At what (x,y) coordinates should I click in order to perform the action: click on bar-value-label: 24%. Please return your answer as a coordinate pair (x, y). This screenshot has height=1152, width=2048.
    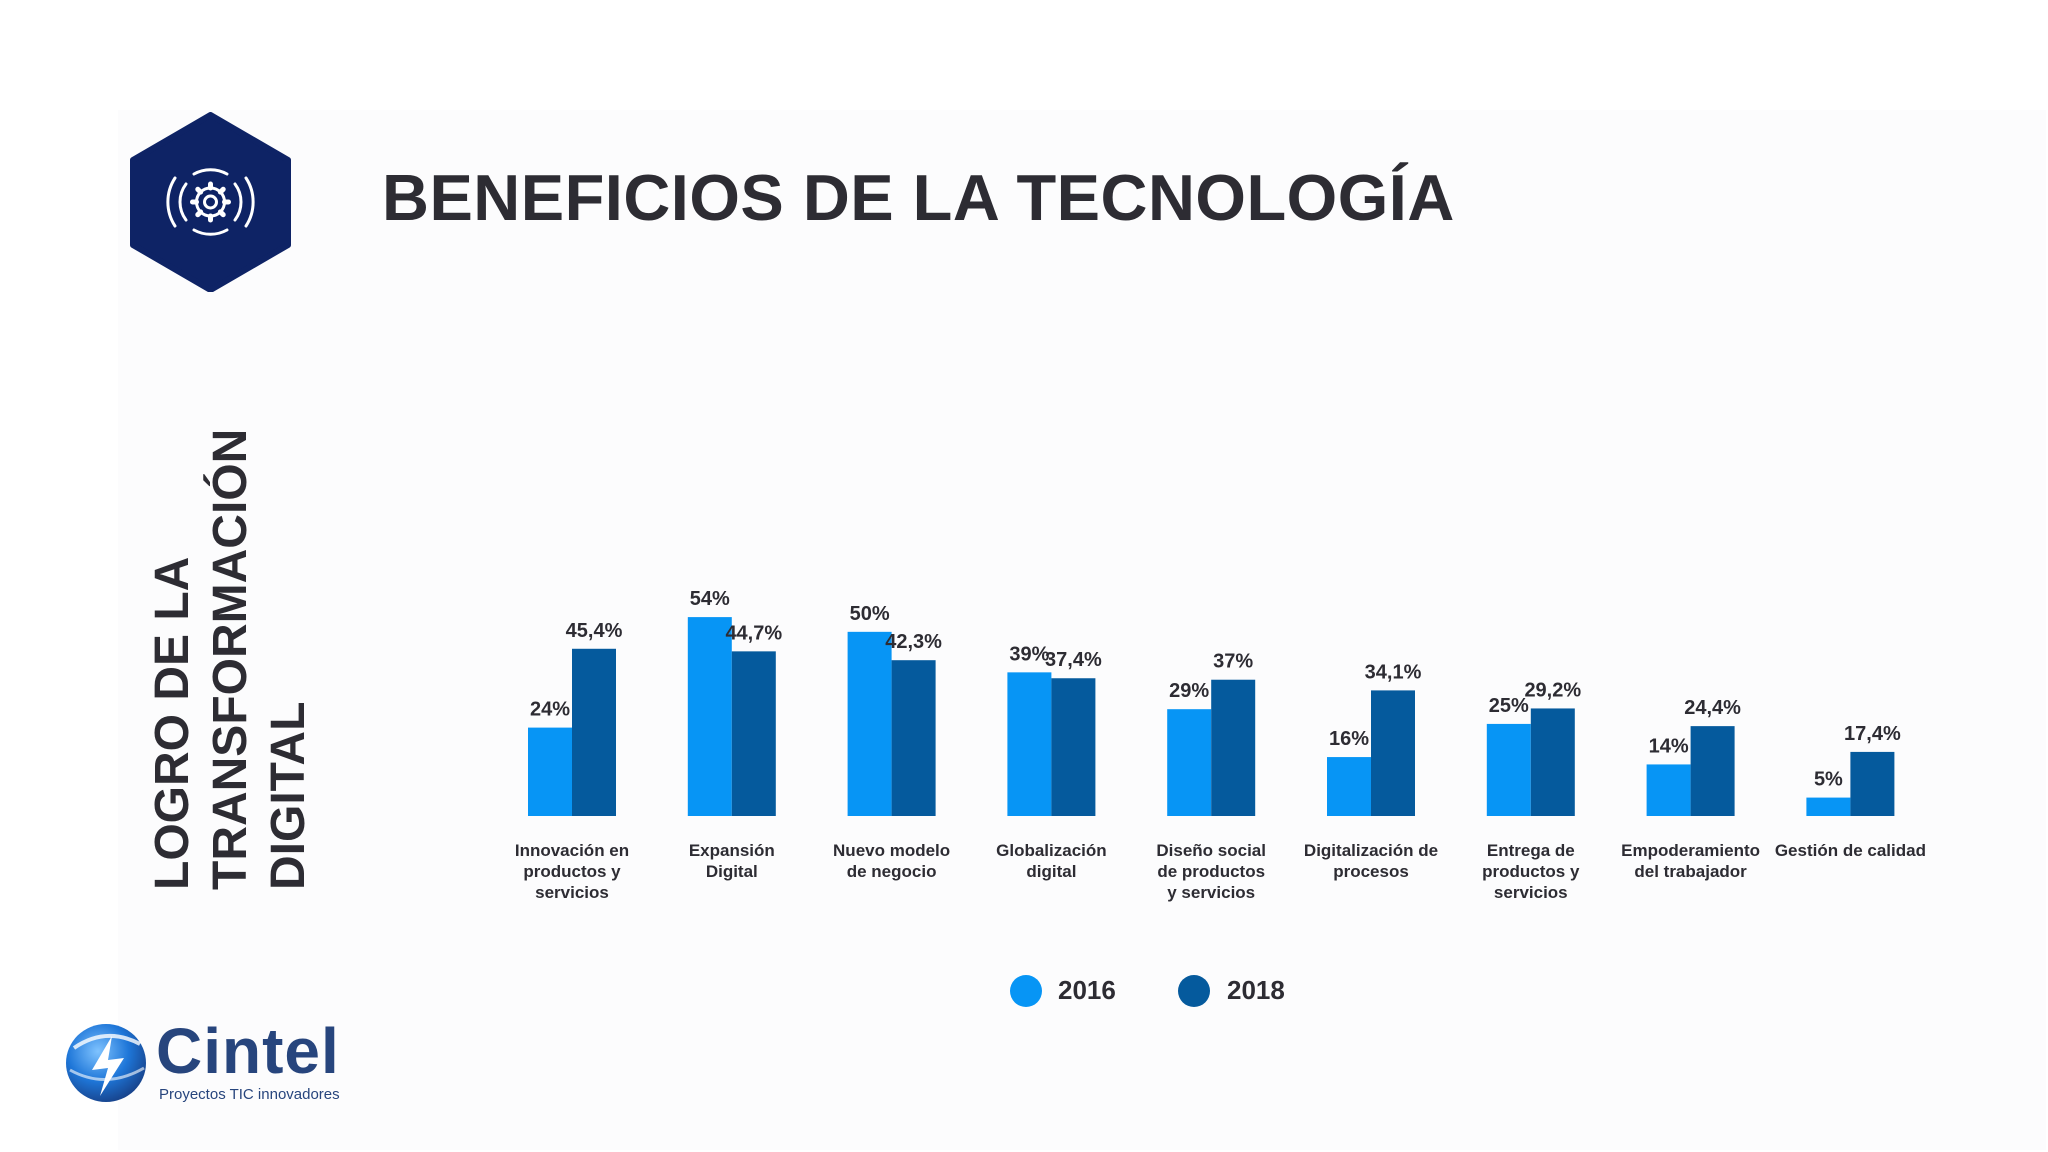
    Looking at the image, I should click on (550, 710).